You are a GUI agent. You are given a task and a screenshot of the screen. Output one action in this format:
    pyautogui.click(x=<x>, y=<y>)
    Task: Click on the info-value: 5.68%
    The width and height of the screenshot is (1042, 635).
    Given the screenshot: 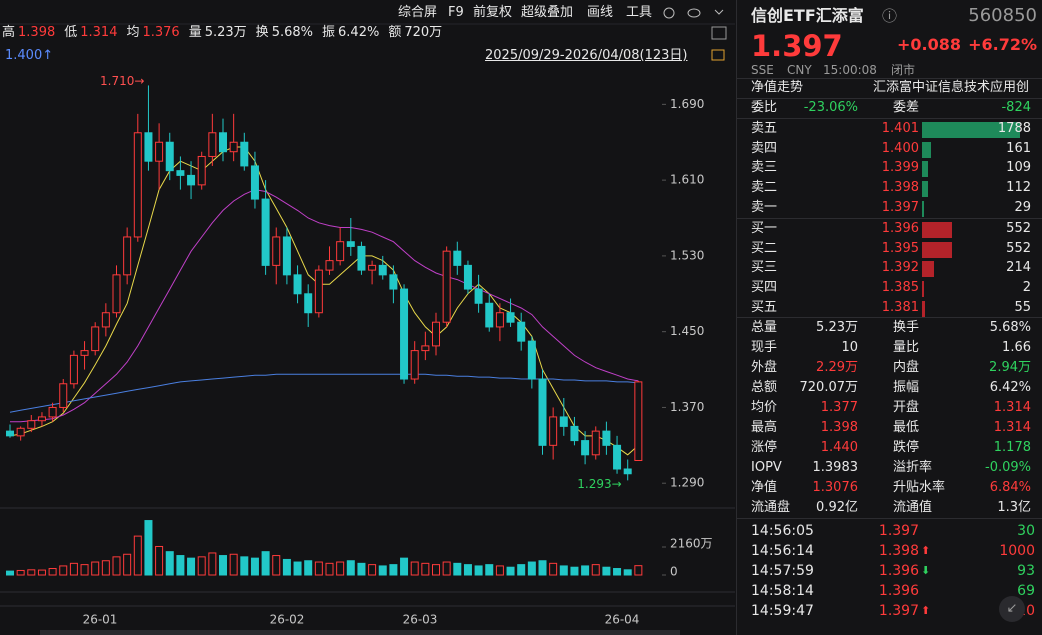 What is the action you would take?
    pyautogui.click(x=292, y=32)
    